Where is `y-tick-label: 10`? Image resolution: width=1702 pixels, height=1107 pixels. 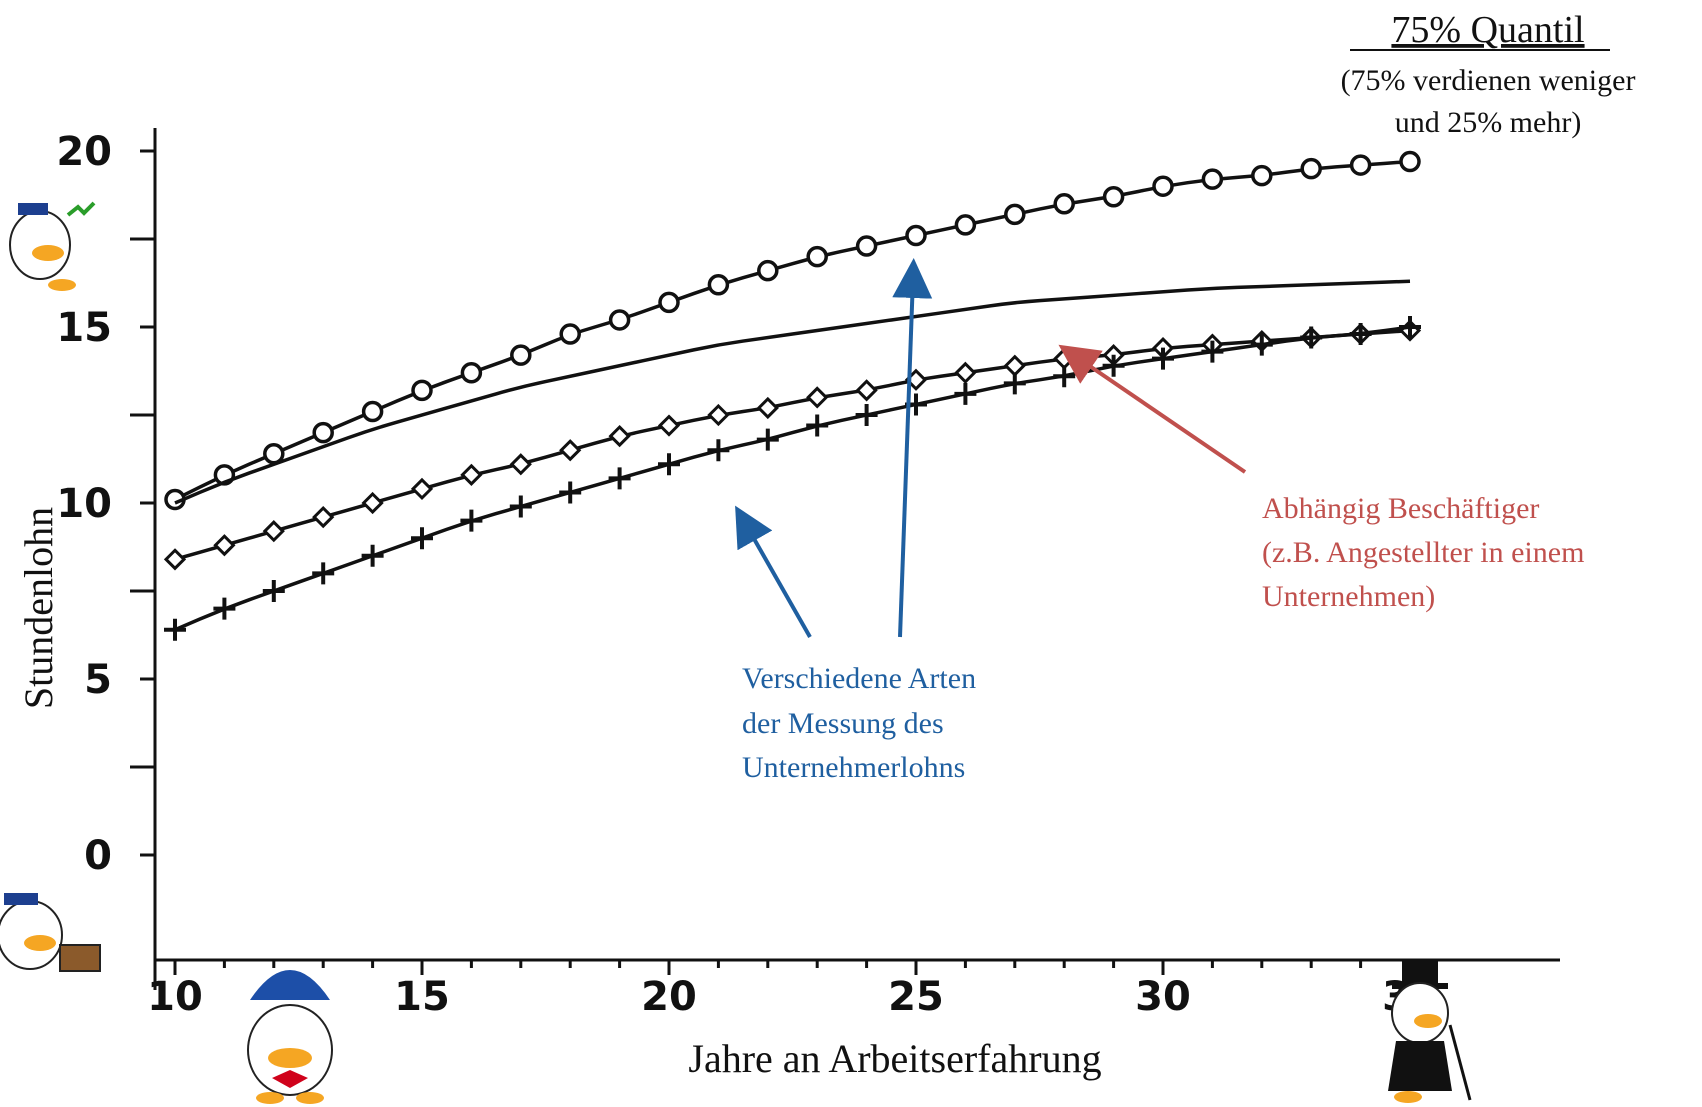 y-tick-label: 10 is located at coordinates (84, 504).